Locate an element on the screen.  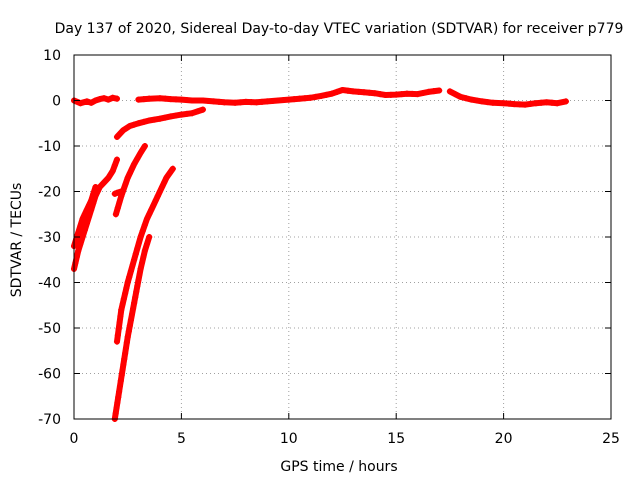
series-arc-d is located at coordinates (144, 255).